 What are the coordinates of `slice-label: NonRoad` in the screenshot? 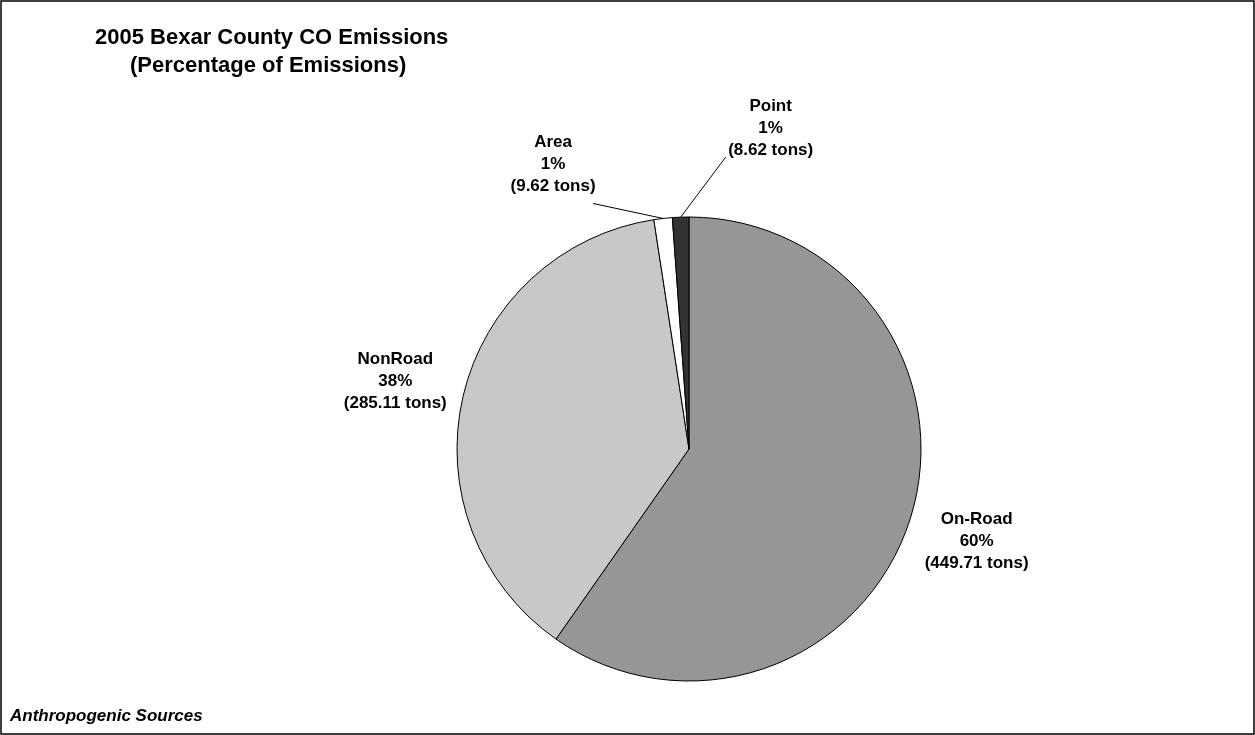 It's located at (395, 359).